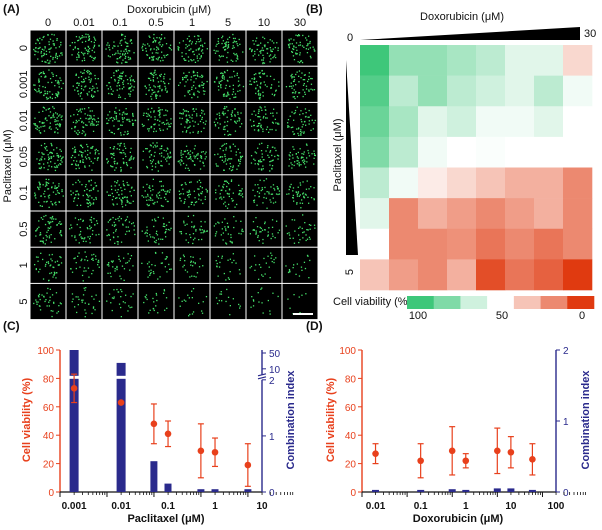  Describe the element at coordinates (300, 229) in the screenshot. I see `image-tile` at that location.